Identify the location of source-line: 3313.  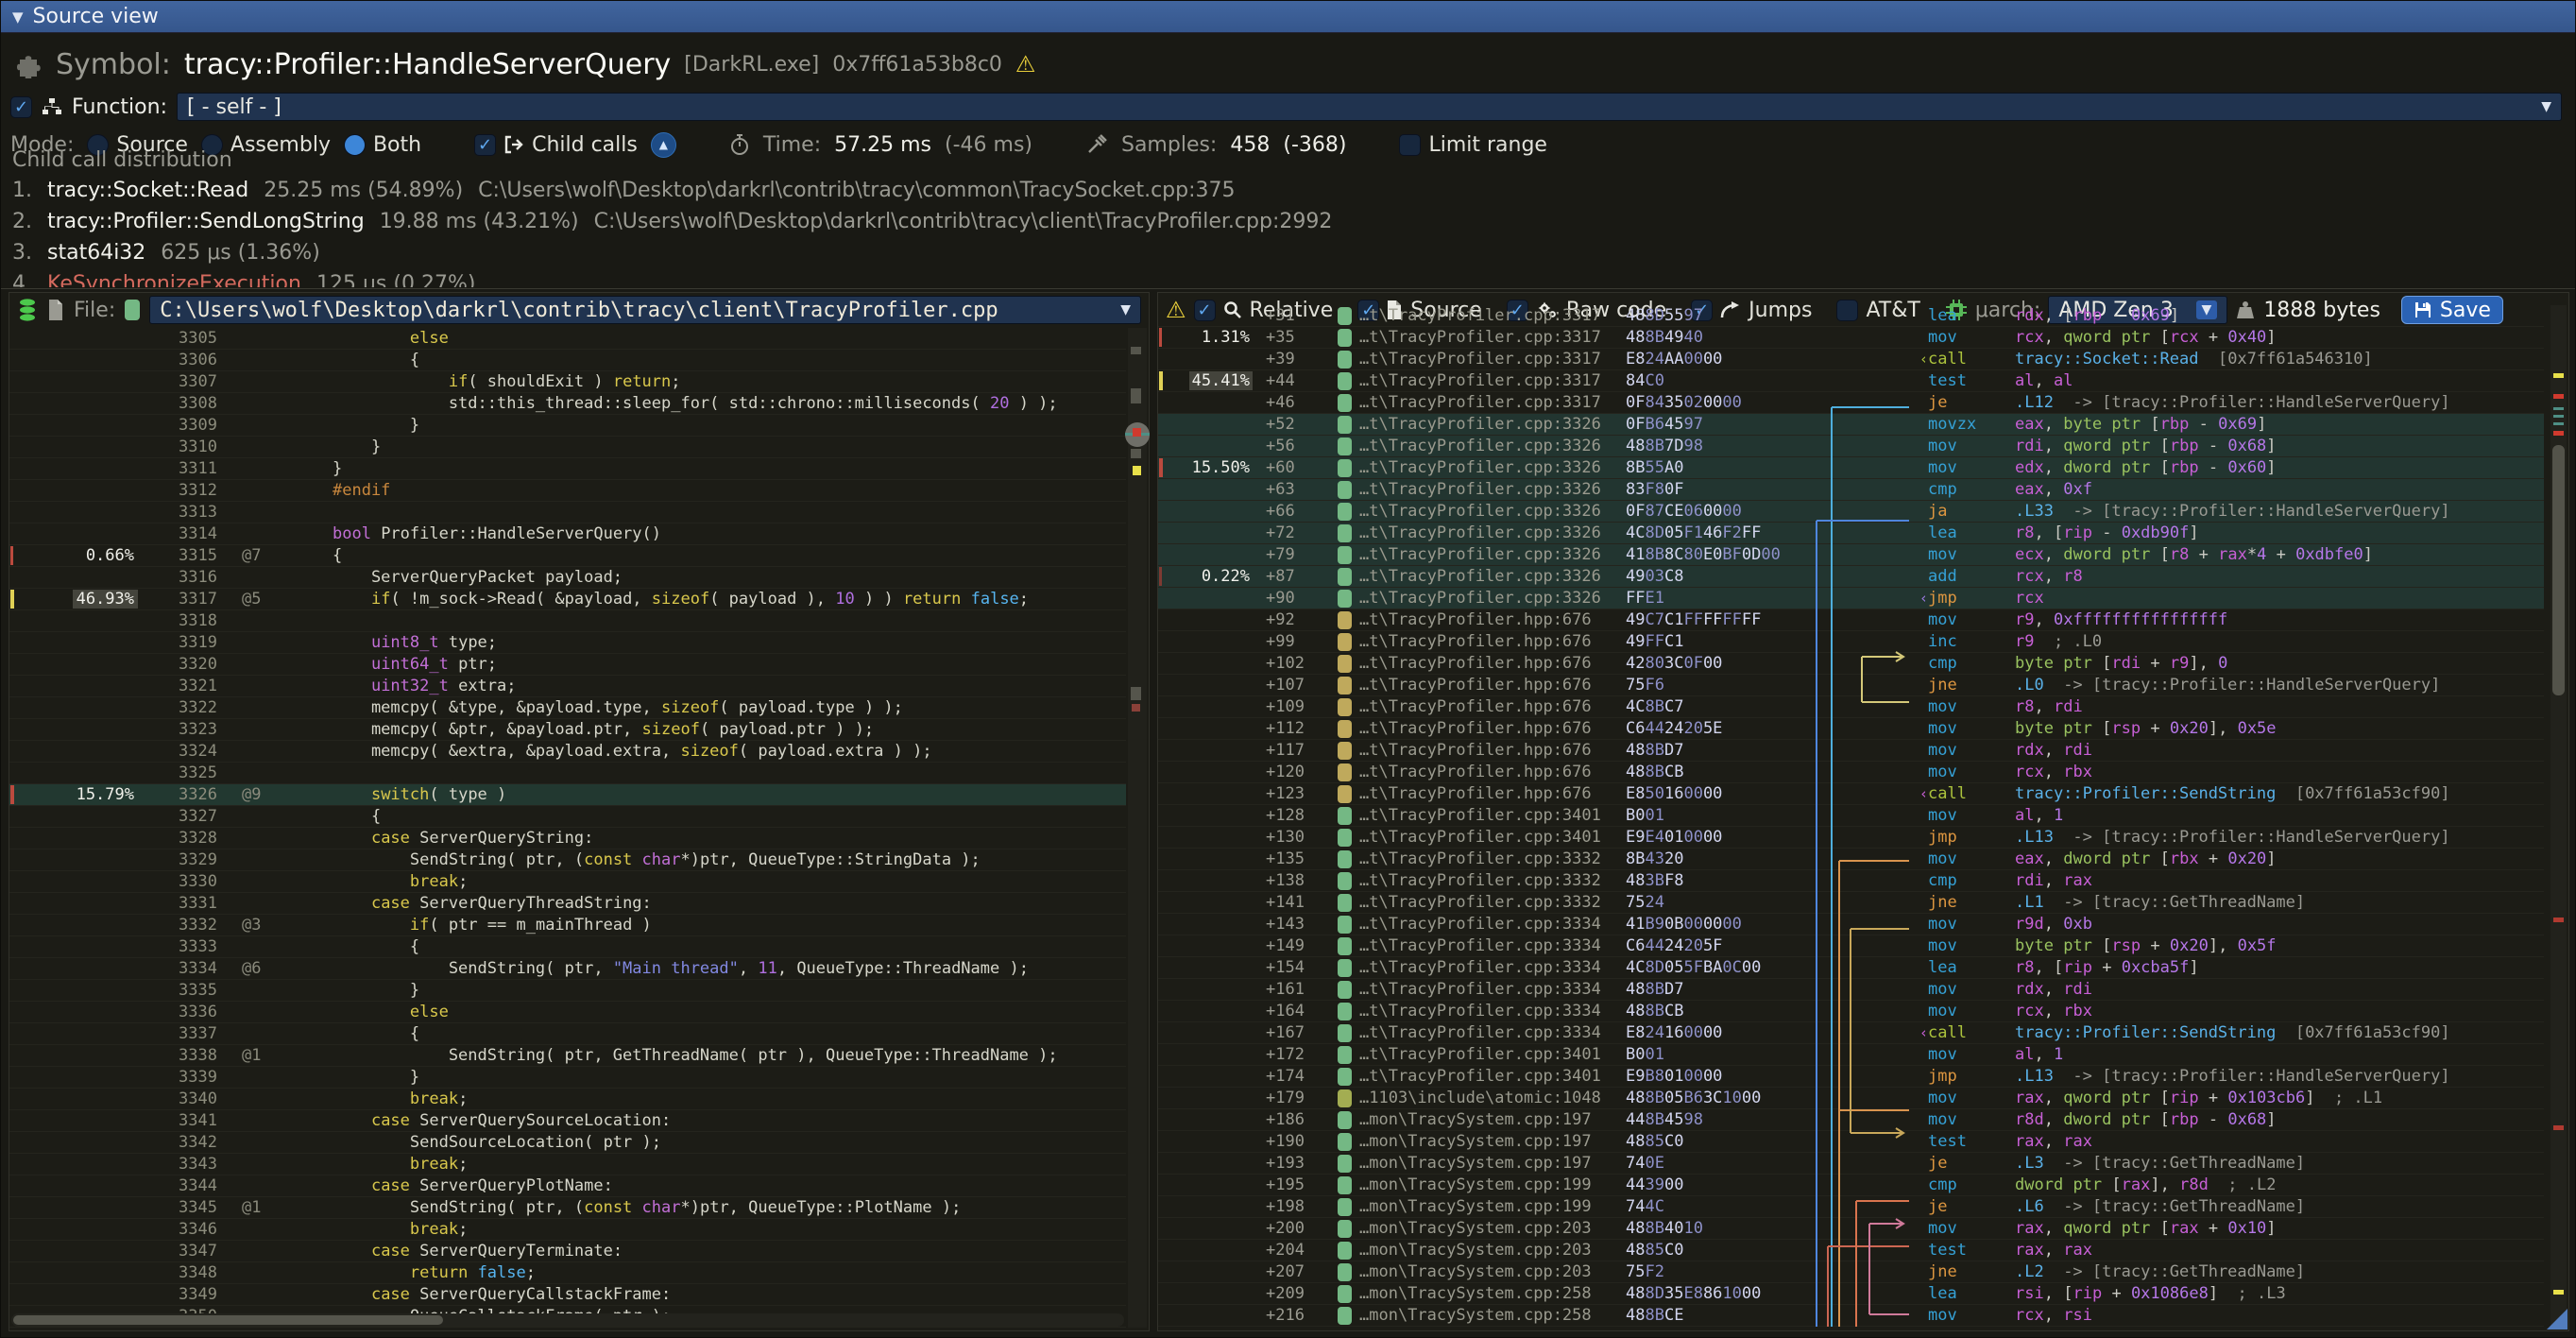
(567, 512).